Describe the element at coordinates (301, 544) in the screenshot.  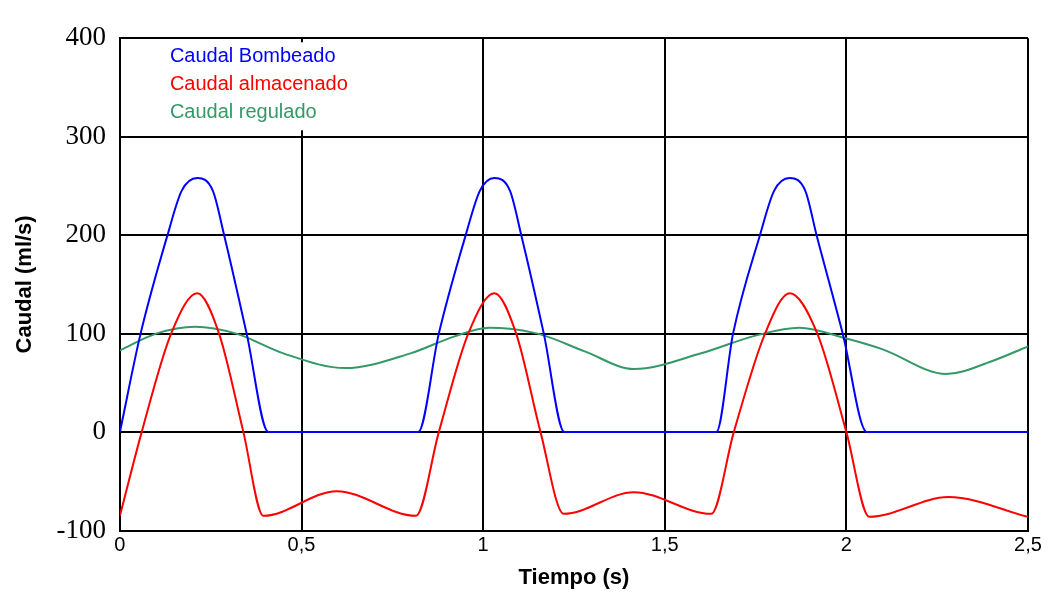
I see `x-tick-label: 0,5` at that location.